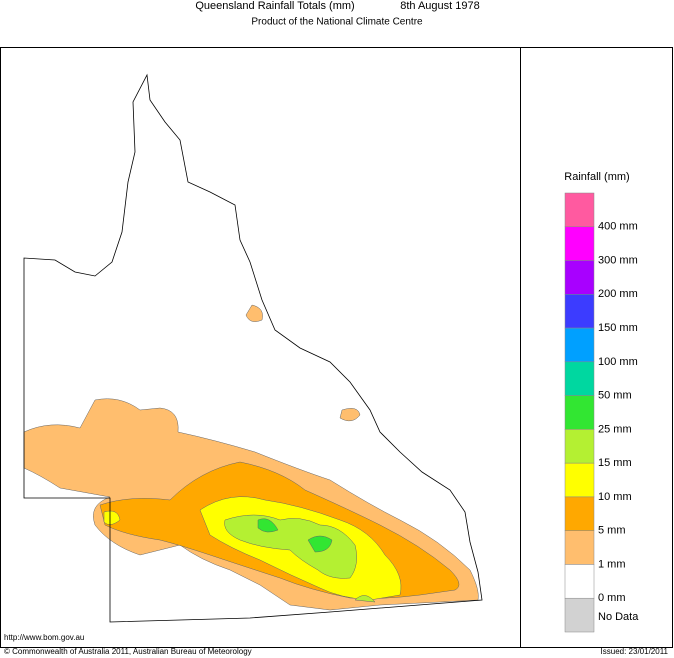 Image resolution: width=674 pixels, height=658 pixels. What do you see at coordinates (615, 396) in the screenshot?
I see `legend-label: 50 mm` at bounding box center [615, 396].